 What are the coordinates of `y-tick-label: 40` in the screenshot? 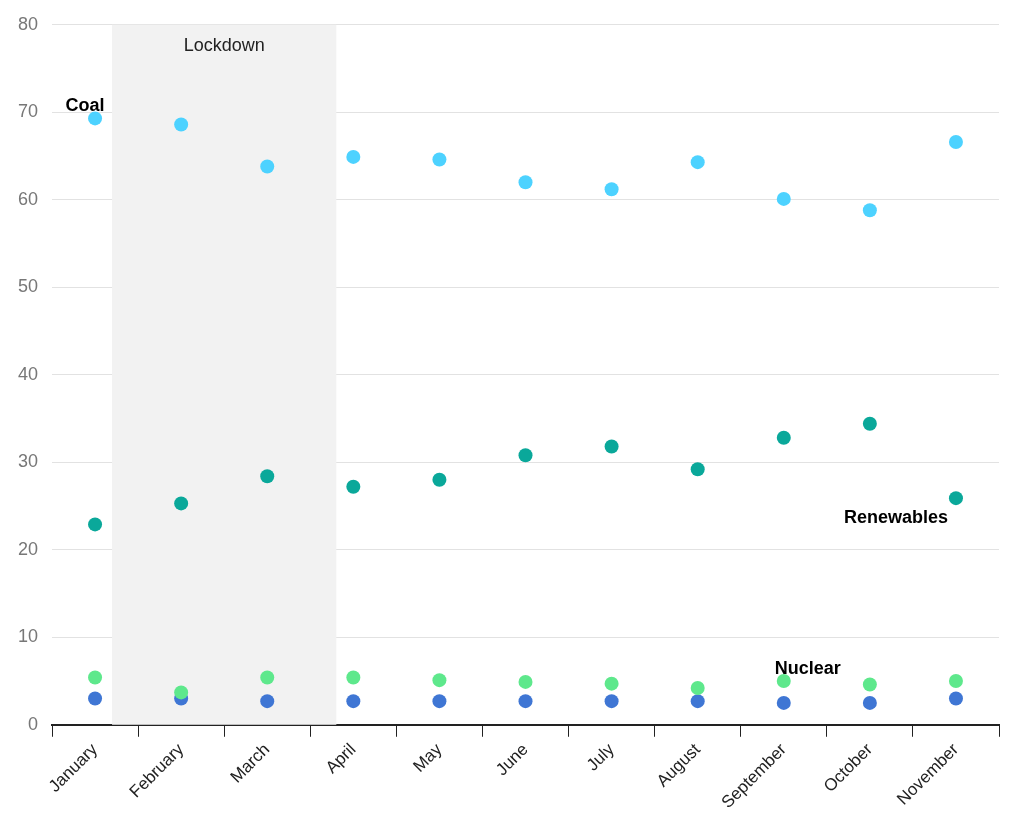 It's located at (28, 373).